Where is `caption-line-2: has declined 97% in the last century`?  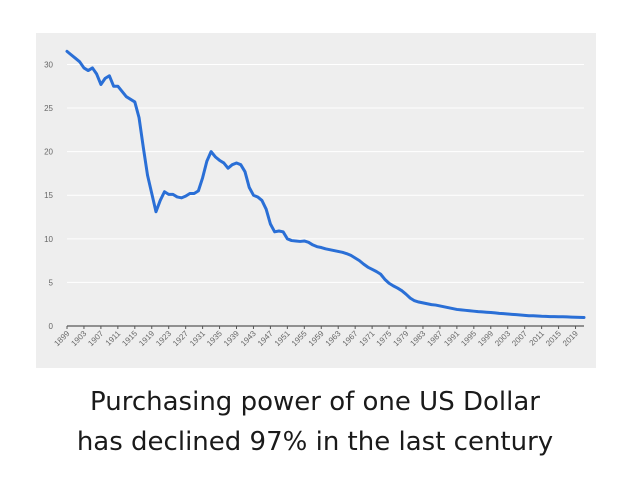 caption-line-2: has declined 97% in the last century is located at coordinates (315, 442).